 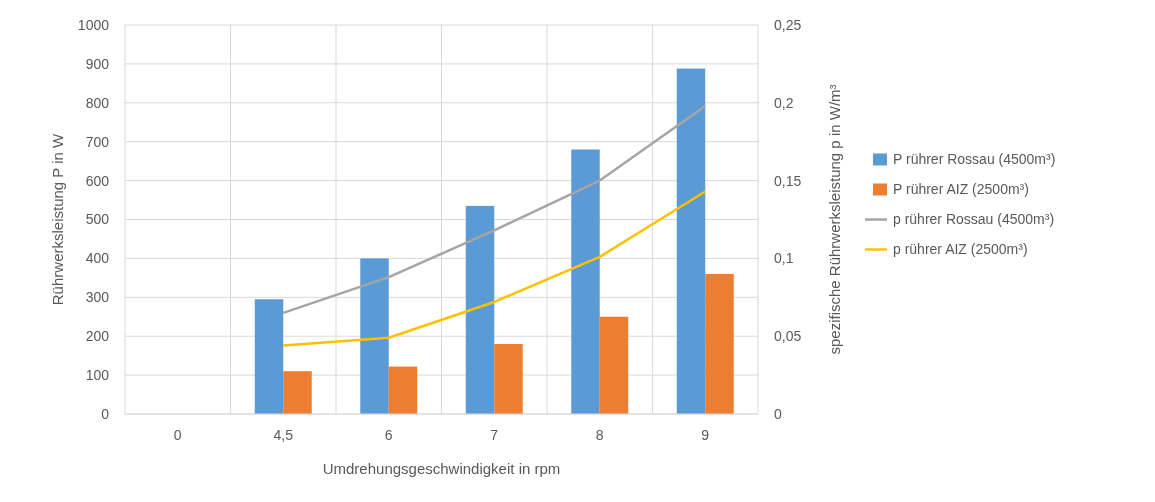 What do you see at coordinates (283, 435) in the screenshot?
I see `x-tick-label: 4,5` at bounding box center [283, 435].